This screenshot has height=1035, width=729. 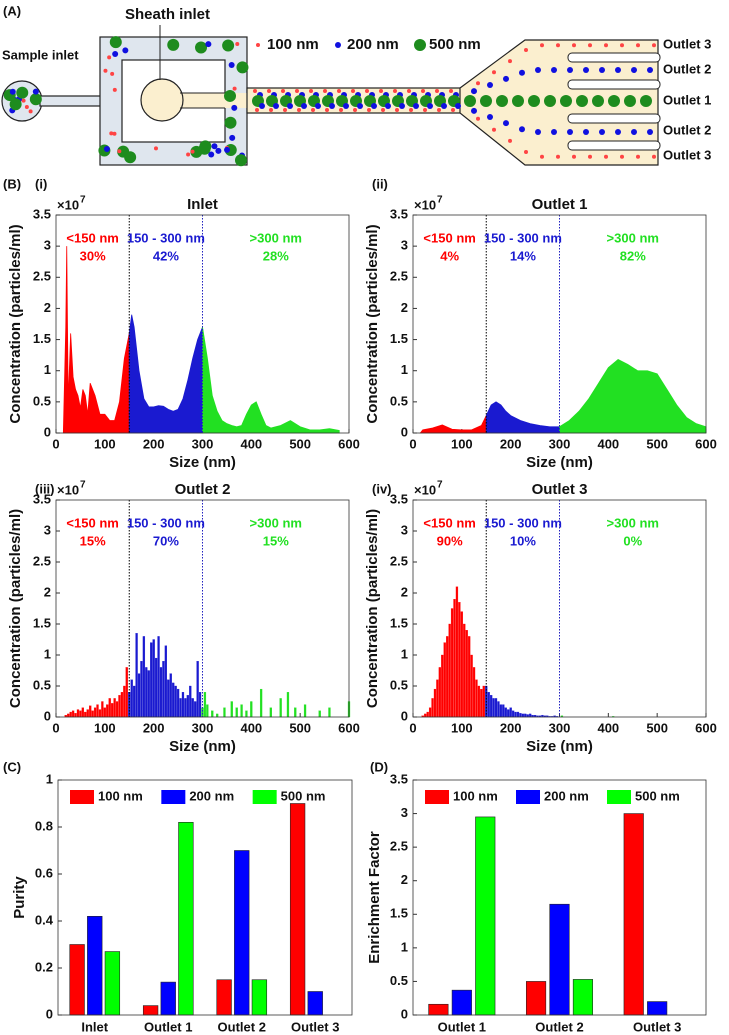 I want to click on x-axis-label: Size (nm), so click(x=202, y=746).